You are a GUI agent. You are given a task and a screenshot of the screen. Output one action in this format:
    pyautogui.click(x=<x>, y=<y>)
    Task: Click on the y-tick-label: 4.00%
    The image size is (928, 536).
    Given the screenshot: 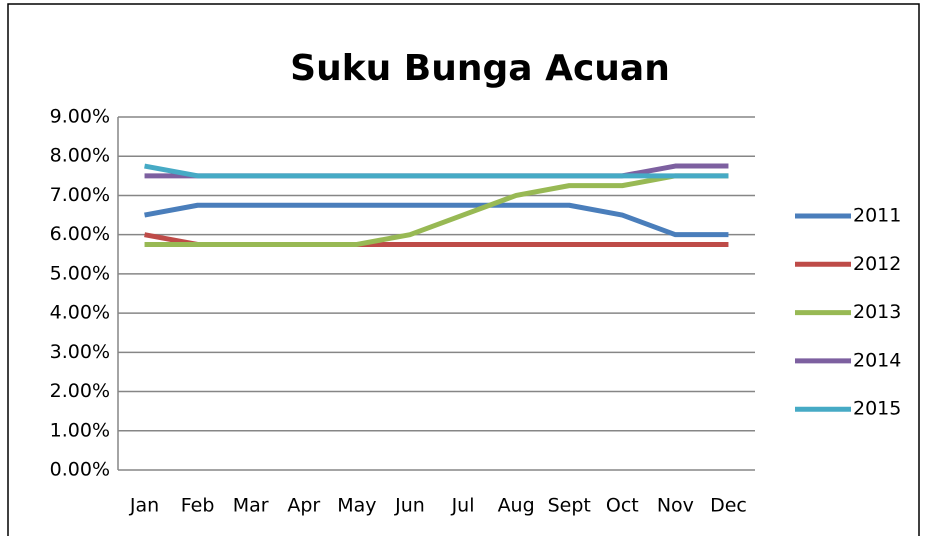 What is the action you would take?
    pyautogui.click(x=80, y=313)
    